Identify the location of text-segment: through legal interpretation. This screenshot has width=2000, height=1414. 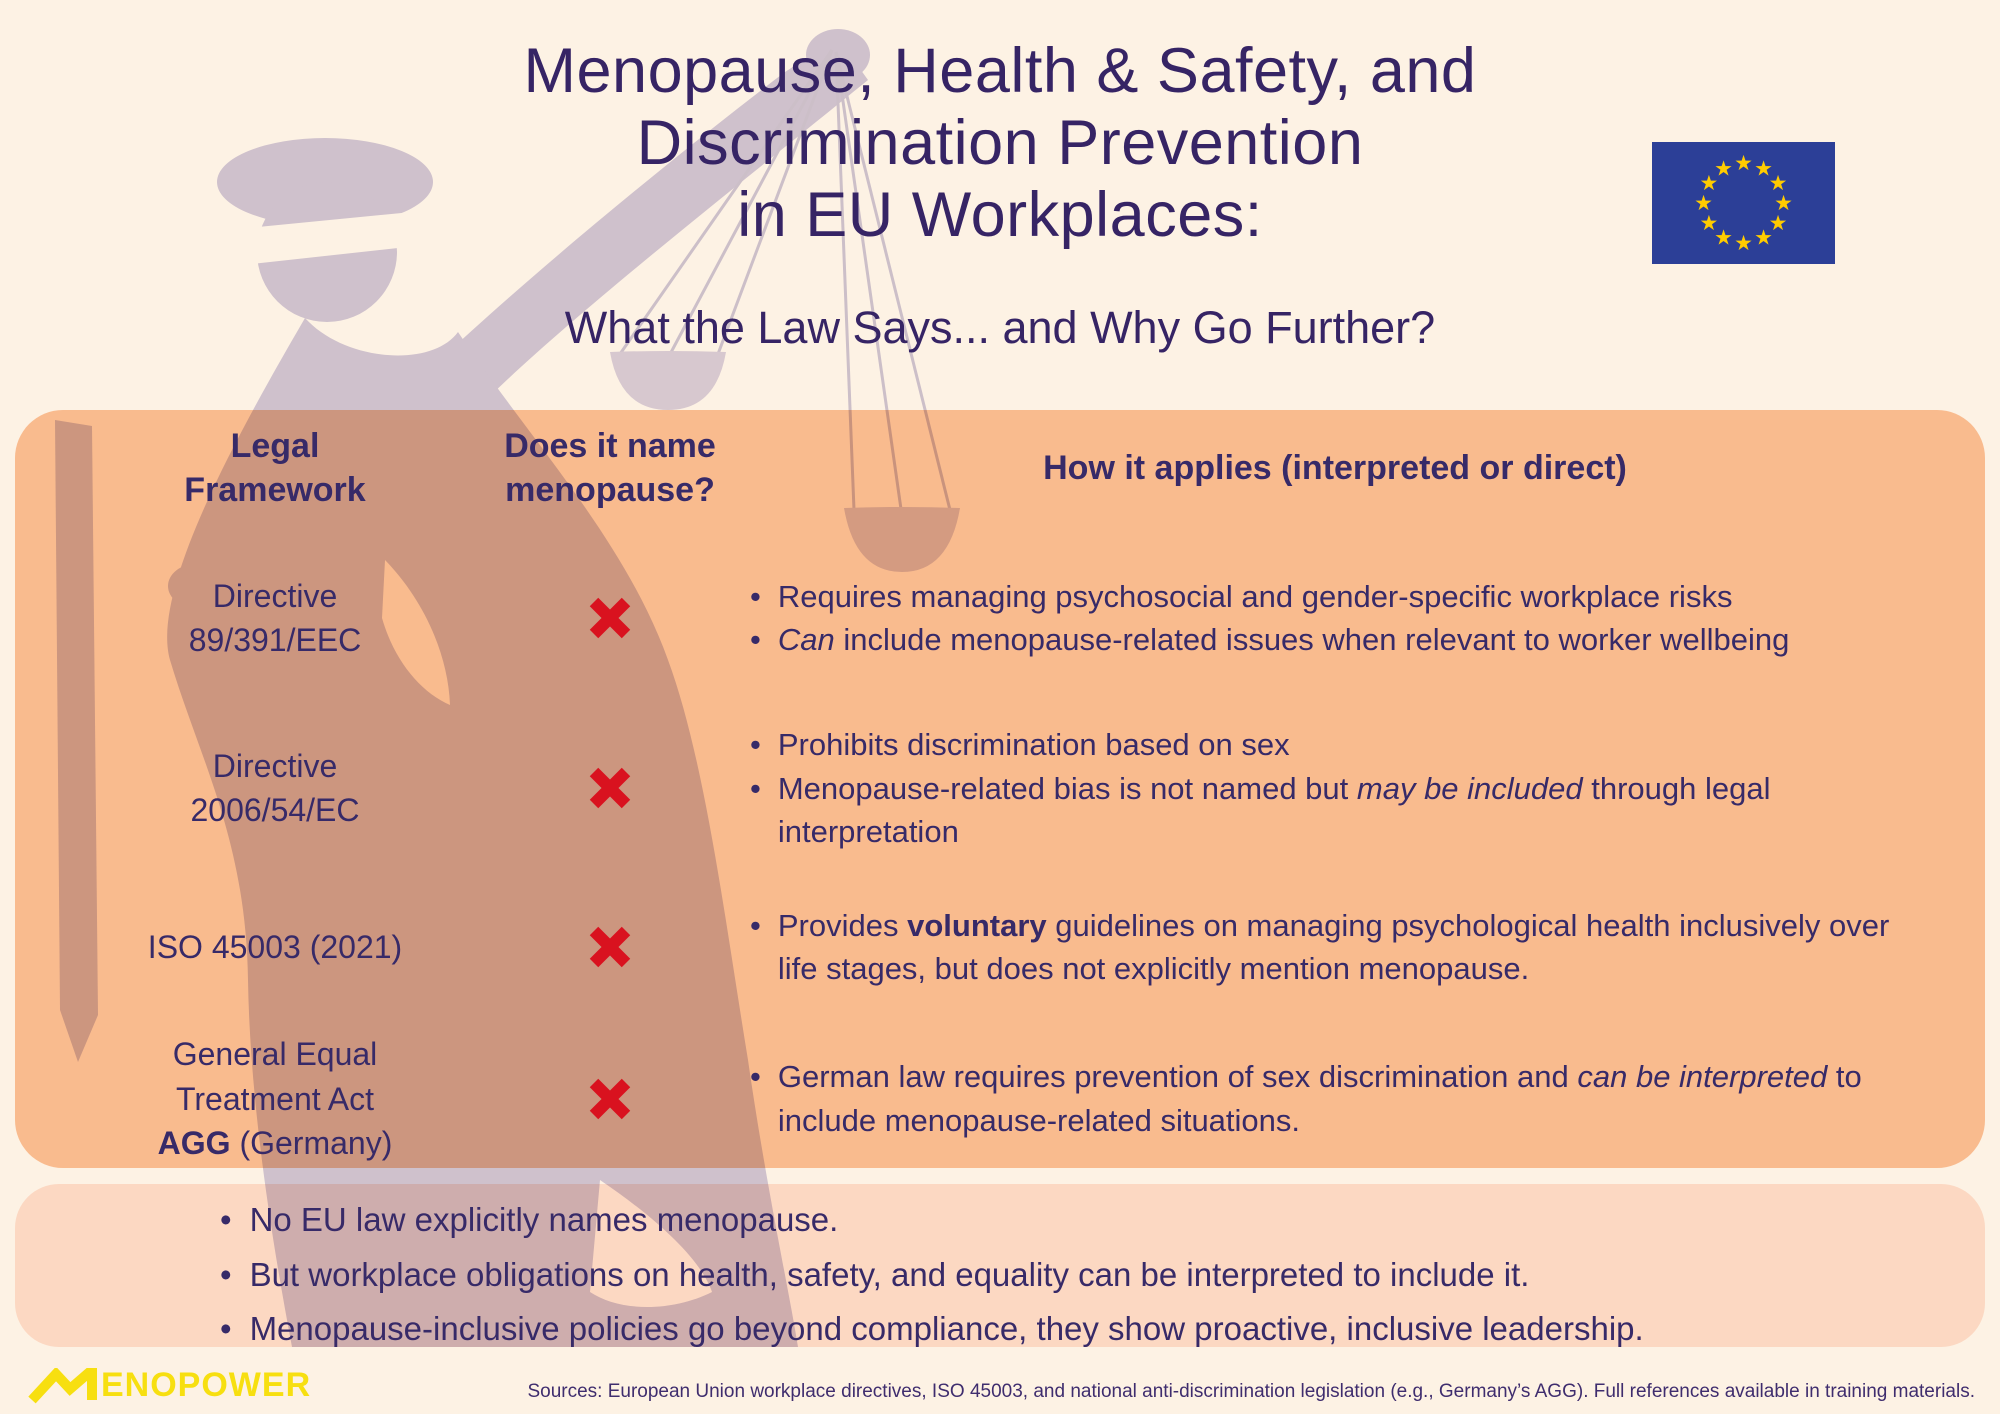
(1274, 810).